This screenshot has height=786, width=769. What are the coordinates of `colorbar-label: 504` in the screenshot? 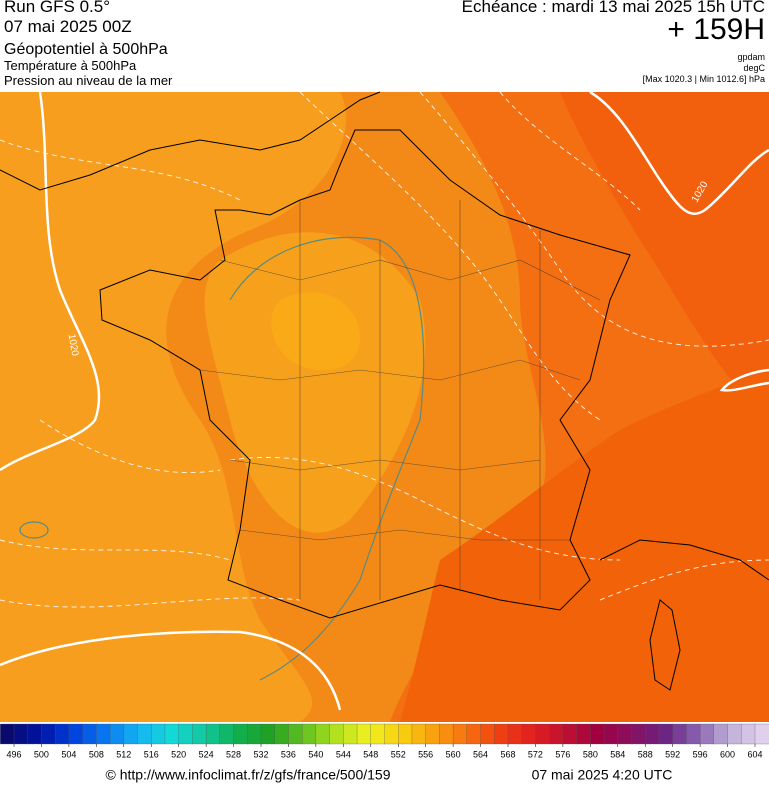 It's located at (68, 754).